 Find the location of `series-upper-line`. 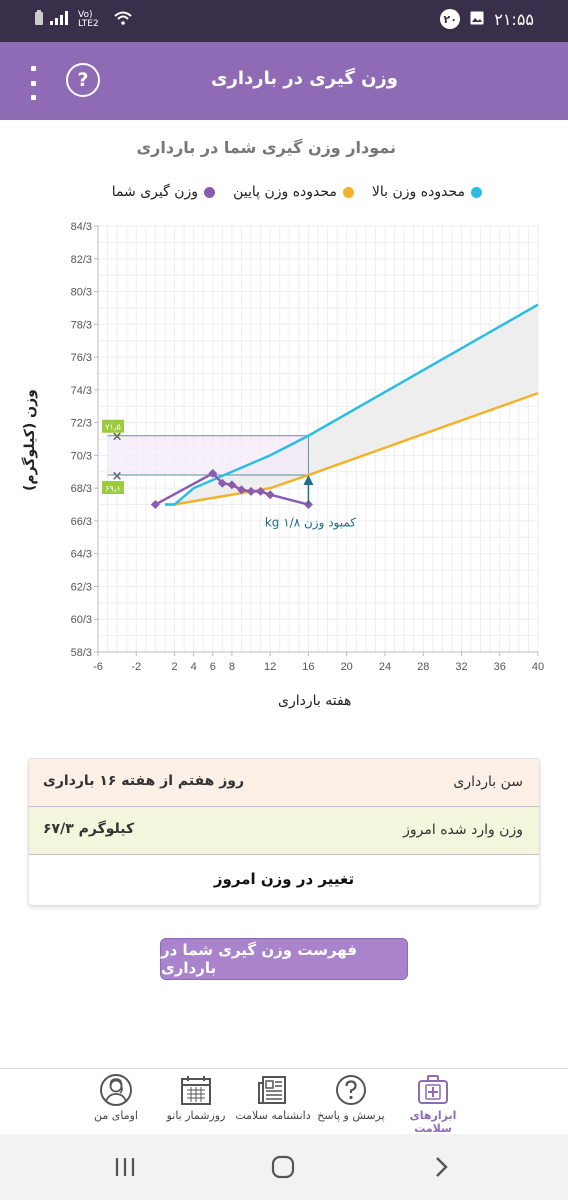

series-upper-line is located at coordinates (351, 404).